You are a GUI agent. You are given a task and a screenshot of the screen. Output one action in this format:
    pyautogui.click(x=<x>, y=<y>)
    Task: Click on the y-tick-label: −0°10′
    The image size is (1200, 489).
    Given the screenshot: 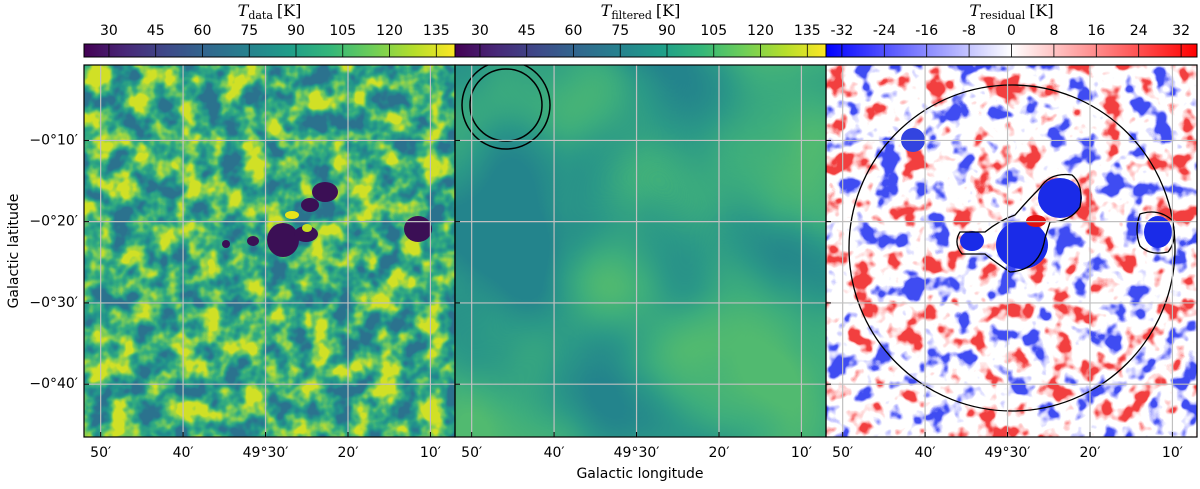 What is the action you would take?
    pyautogui.click(x=53, y=140)
    